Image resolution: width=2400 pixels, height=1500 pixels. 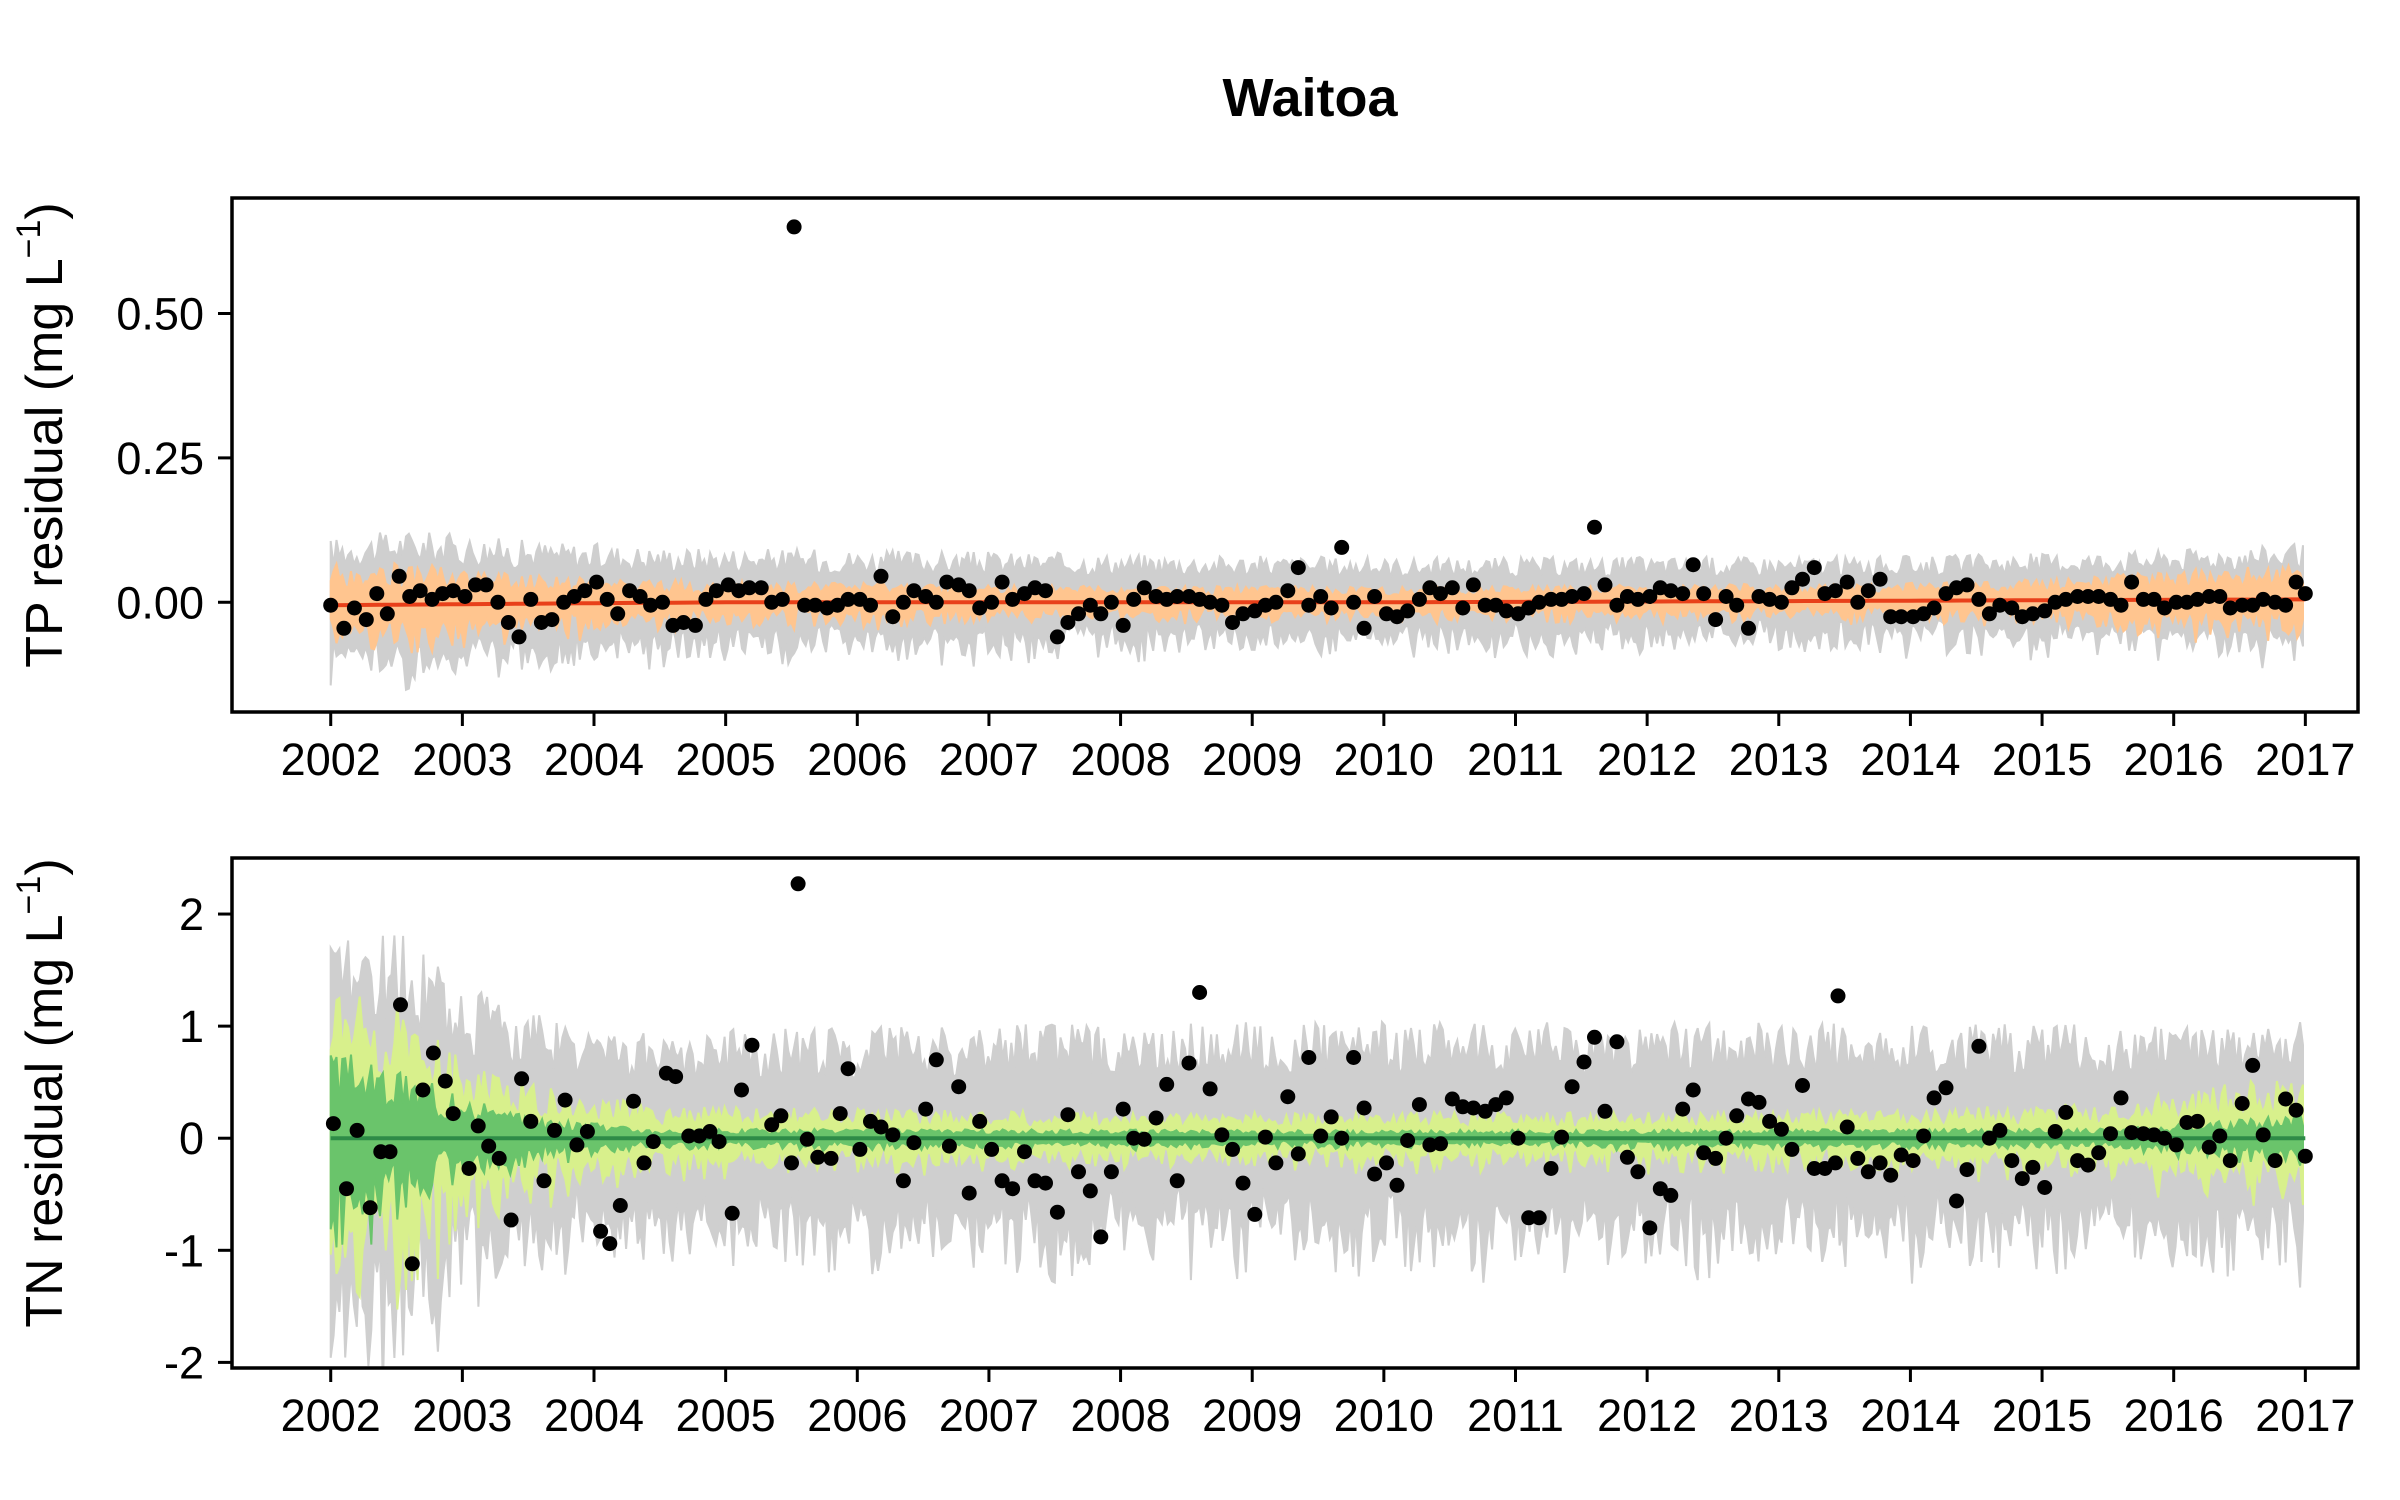 I want to click on tp-inner-envelope, so click(x=1316, y=608).